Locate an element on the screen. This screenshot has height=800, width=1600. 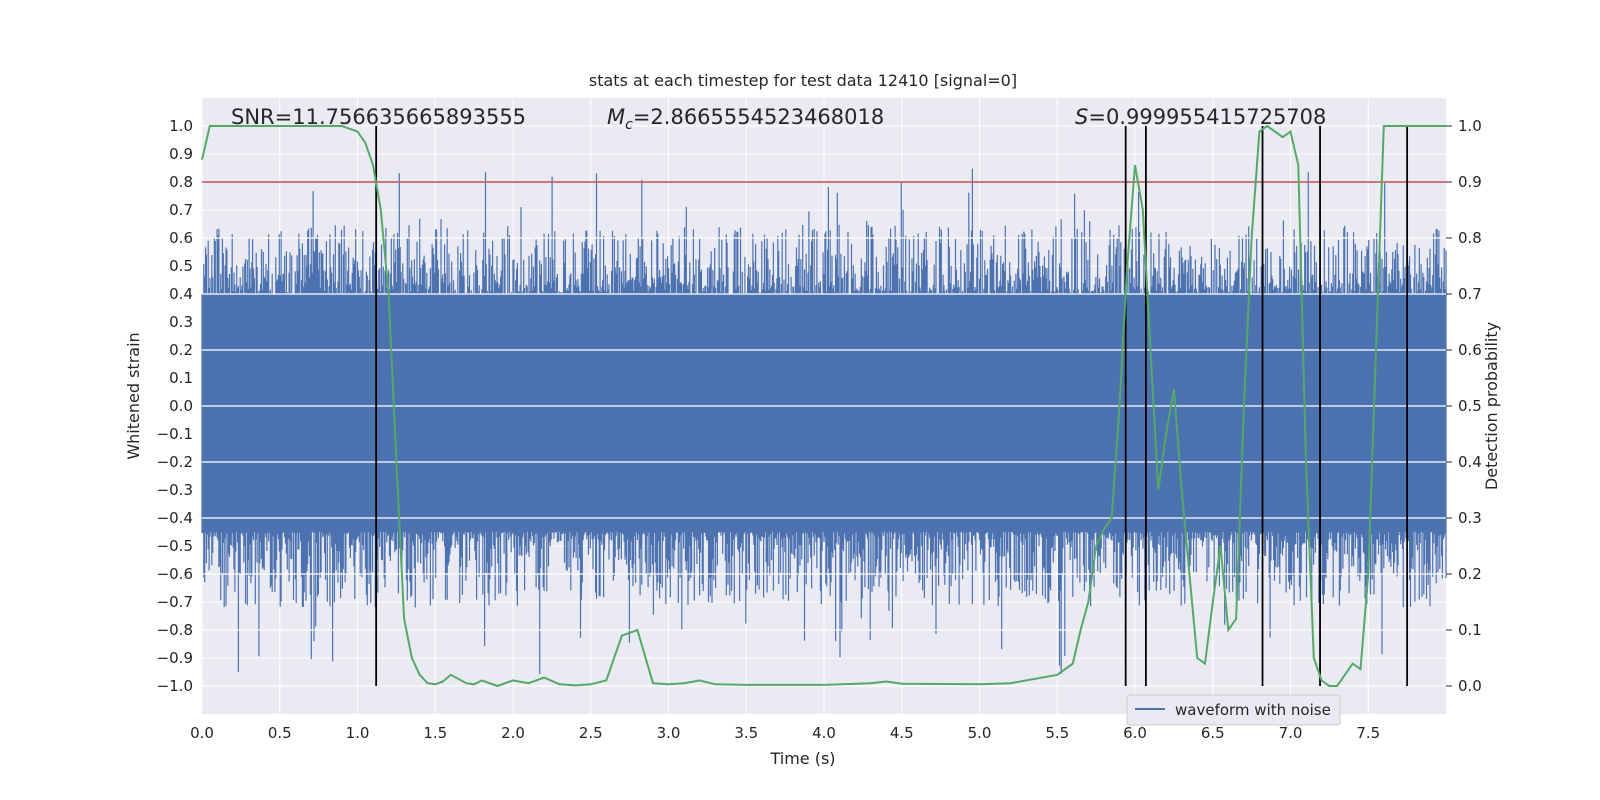
right-axis-ticks: 1.0 0.9 0.8 0.7 0.6 0.5 0.4 0.3 0.2 0.1 0.0 is located at coordinates (1464, 406).